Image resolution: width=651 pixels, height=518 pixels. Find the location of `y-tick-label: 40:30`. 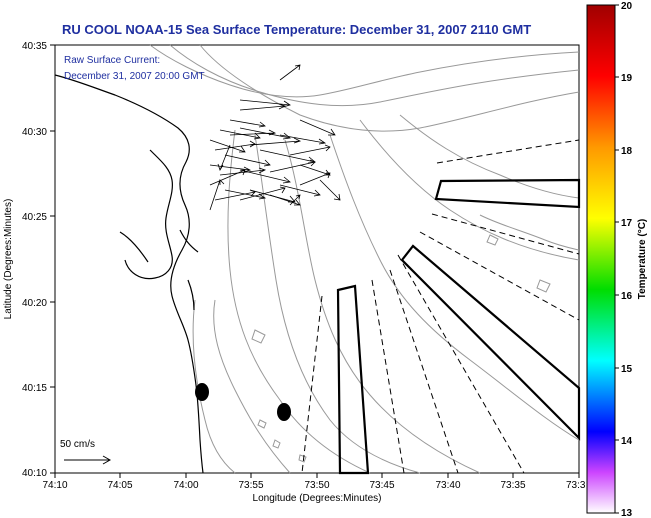

y-tick-label: 40:30 is located at coordinates (34, 132).